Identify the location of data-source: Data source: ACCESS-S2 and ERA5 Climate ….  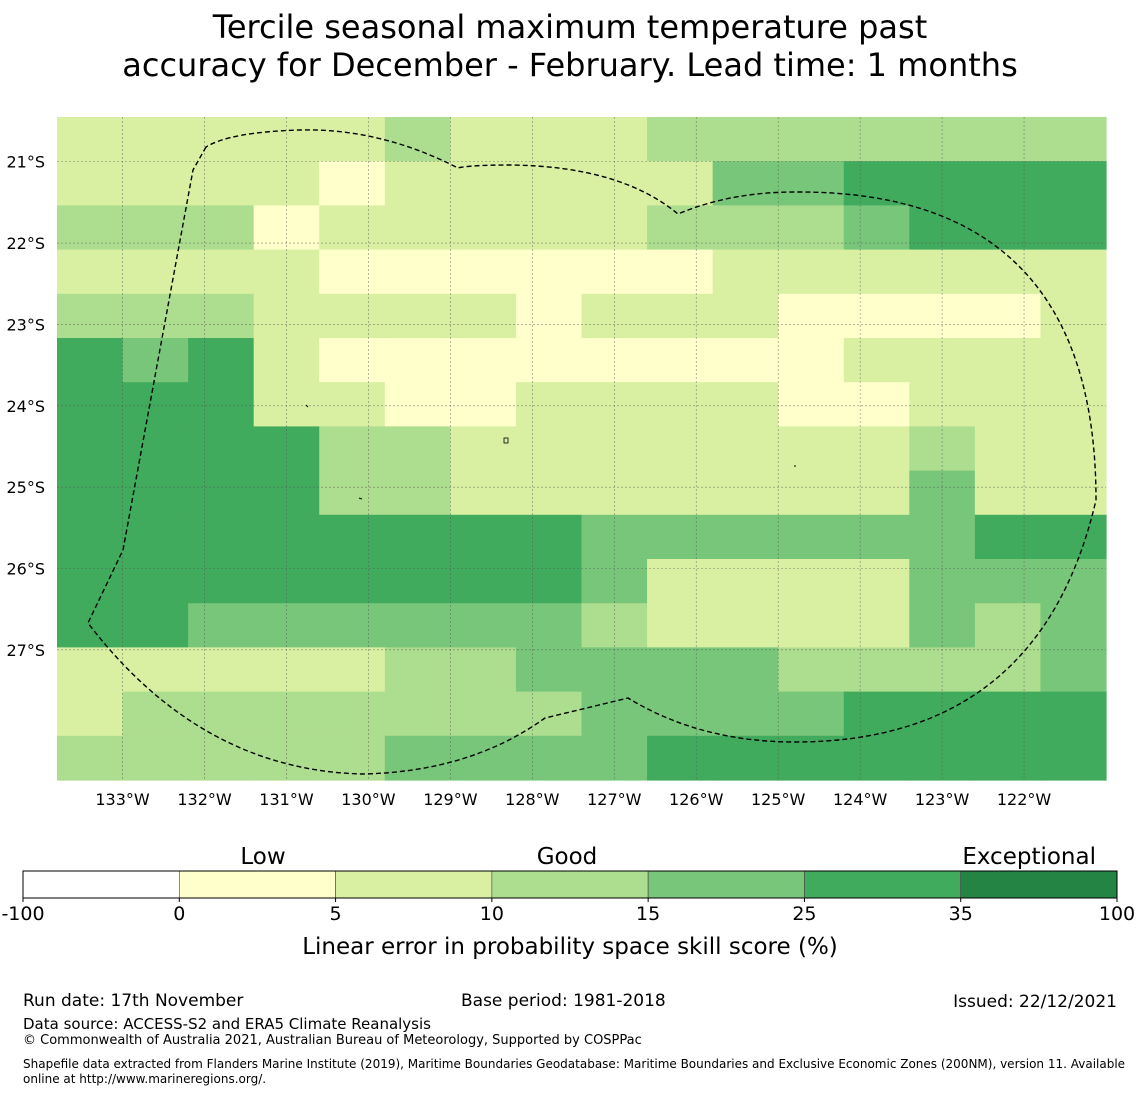
(227, 1024).